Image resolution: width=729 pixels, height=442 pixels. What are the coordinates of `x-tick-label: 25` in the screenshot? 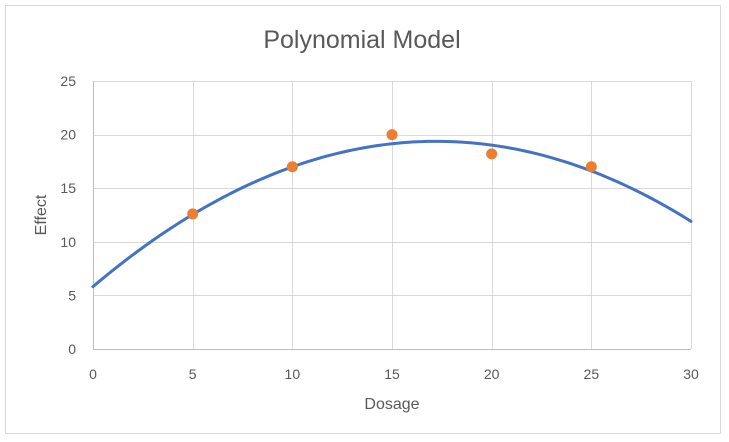 It's located at (592, 374).